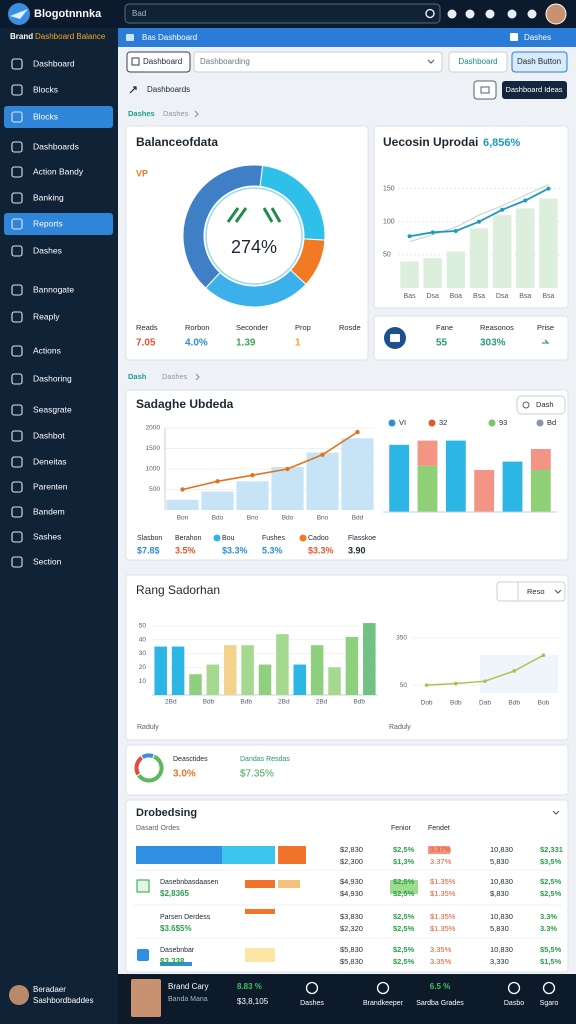  I want to click on dropdown-icon, so click(135, 61).